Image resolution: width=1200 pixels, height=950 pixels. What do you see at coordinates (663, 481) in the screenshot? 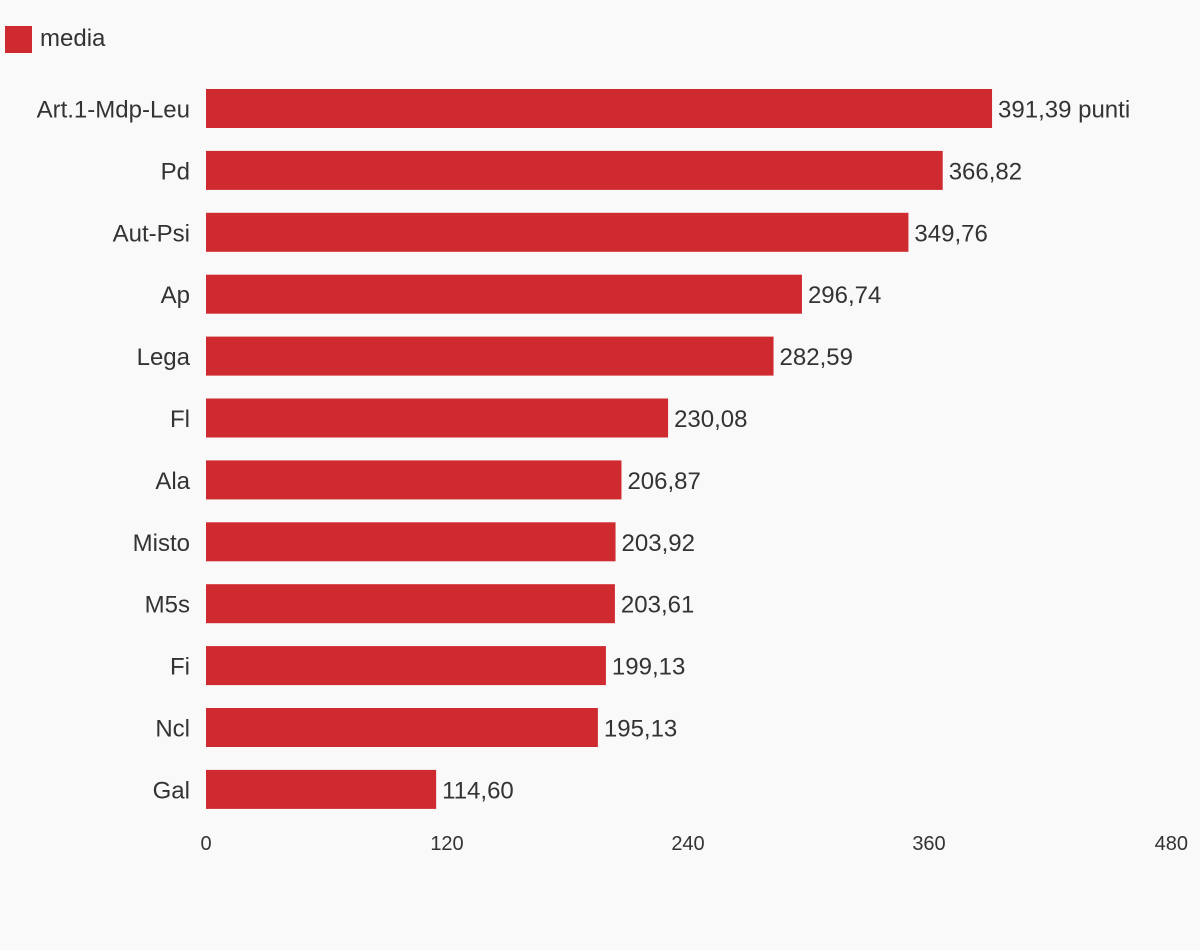
I see `value-label: 206,87` at bounding box center [663, 481].